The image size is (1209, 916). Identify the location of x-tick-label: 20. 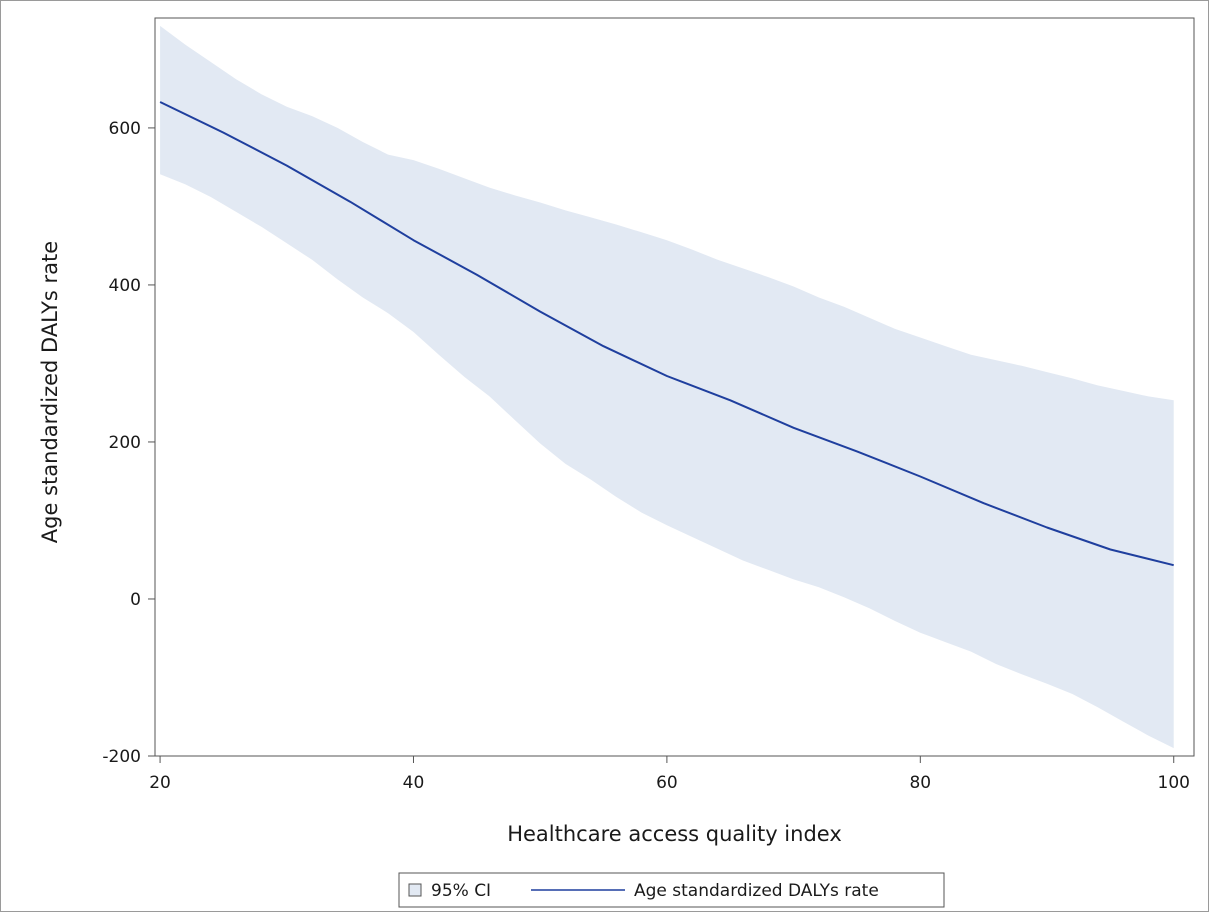
(160, 783).